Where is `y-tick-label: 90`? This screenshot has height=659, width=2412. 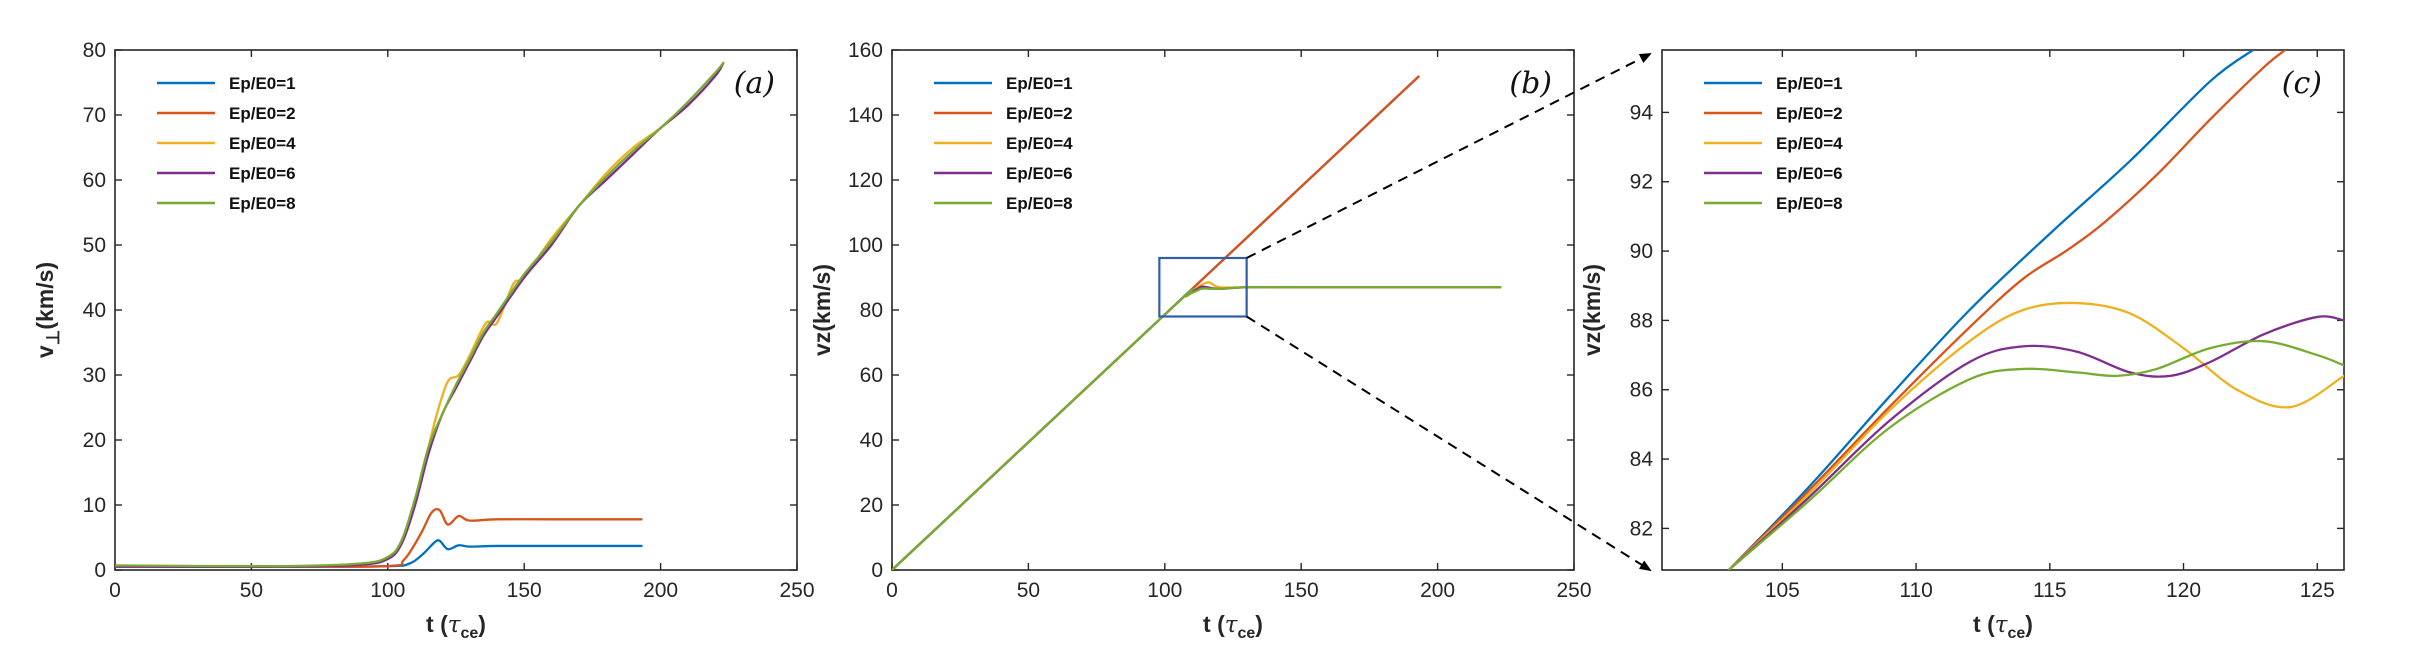
y-tick-label: 90 is located at coordinates (1641, 251).